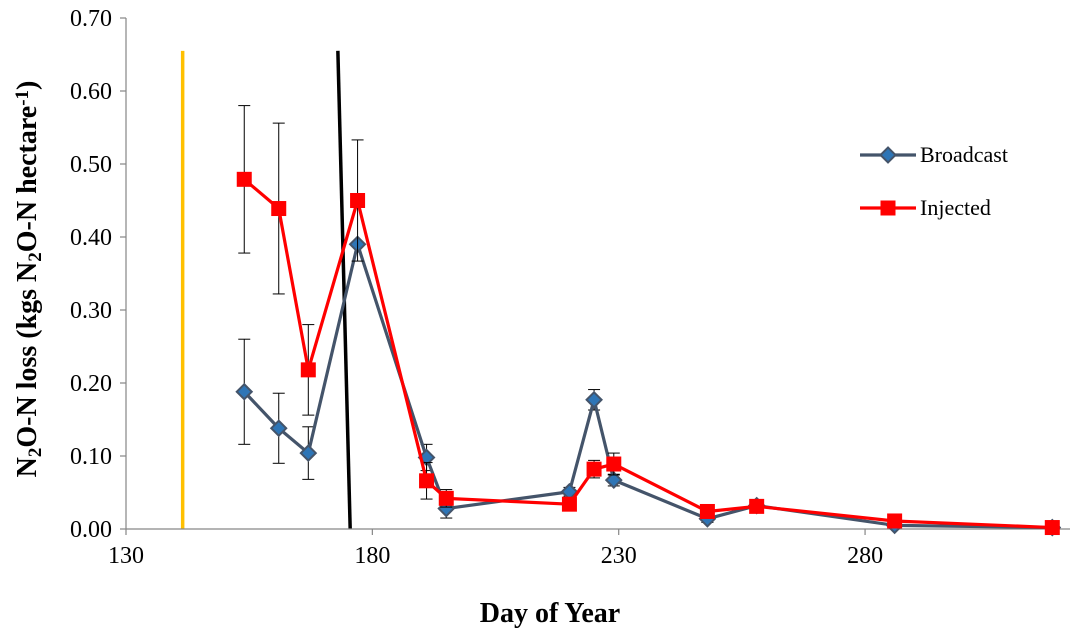  What do you see at coordinates (91, 165) in the screenshot?
I see `y-tick-label: 0.50` at bounding box center [91, 165].